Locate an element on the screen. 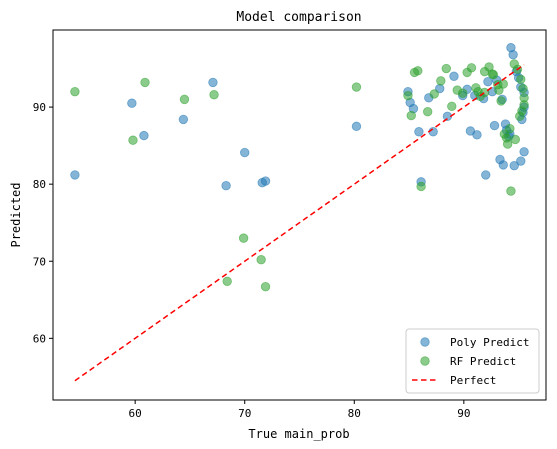 The width and height of the screenshot is (557, 449). legend: Poly Predict RF Predict Perfect is located at coordinates (472, 361).